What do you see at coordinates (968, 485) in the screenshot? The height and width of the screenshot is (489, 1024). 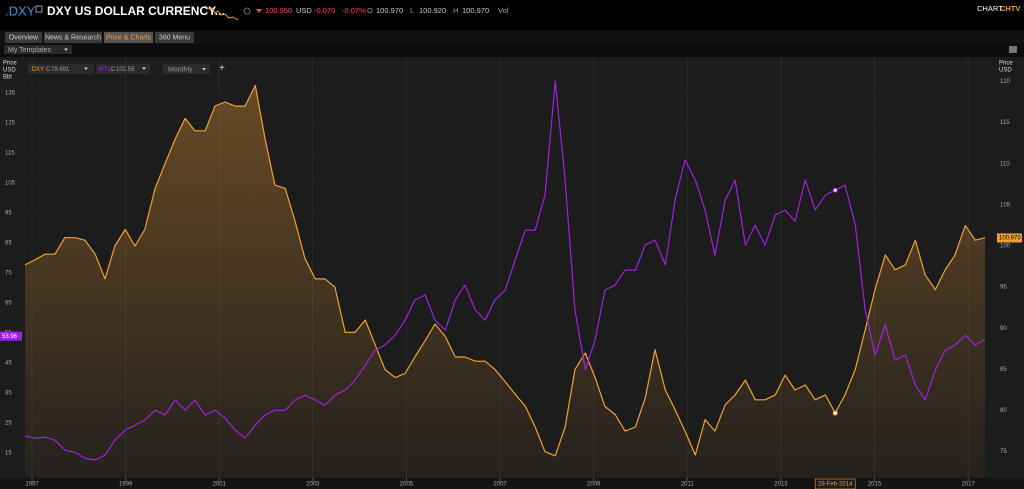 I see `x-tick-label: 2017` at bounding box center [968, 485].